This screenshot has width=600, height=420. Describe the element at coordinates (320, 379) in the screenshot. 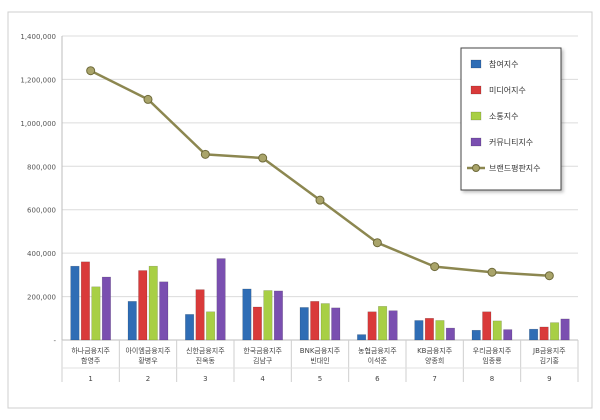

I see `category-rank-label: 5` at that location.